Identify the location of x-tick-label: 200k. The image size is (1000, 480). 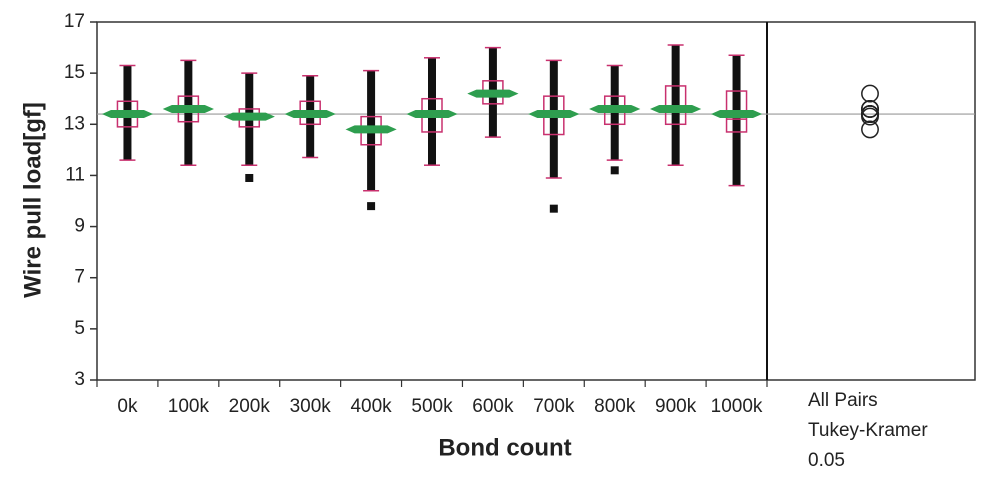
(250, 406).